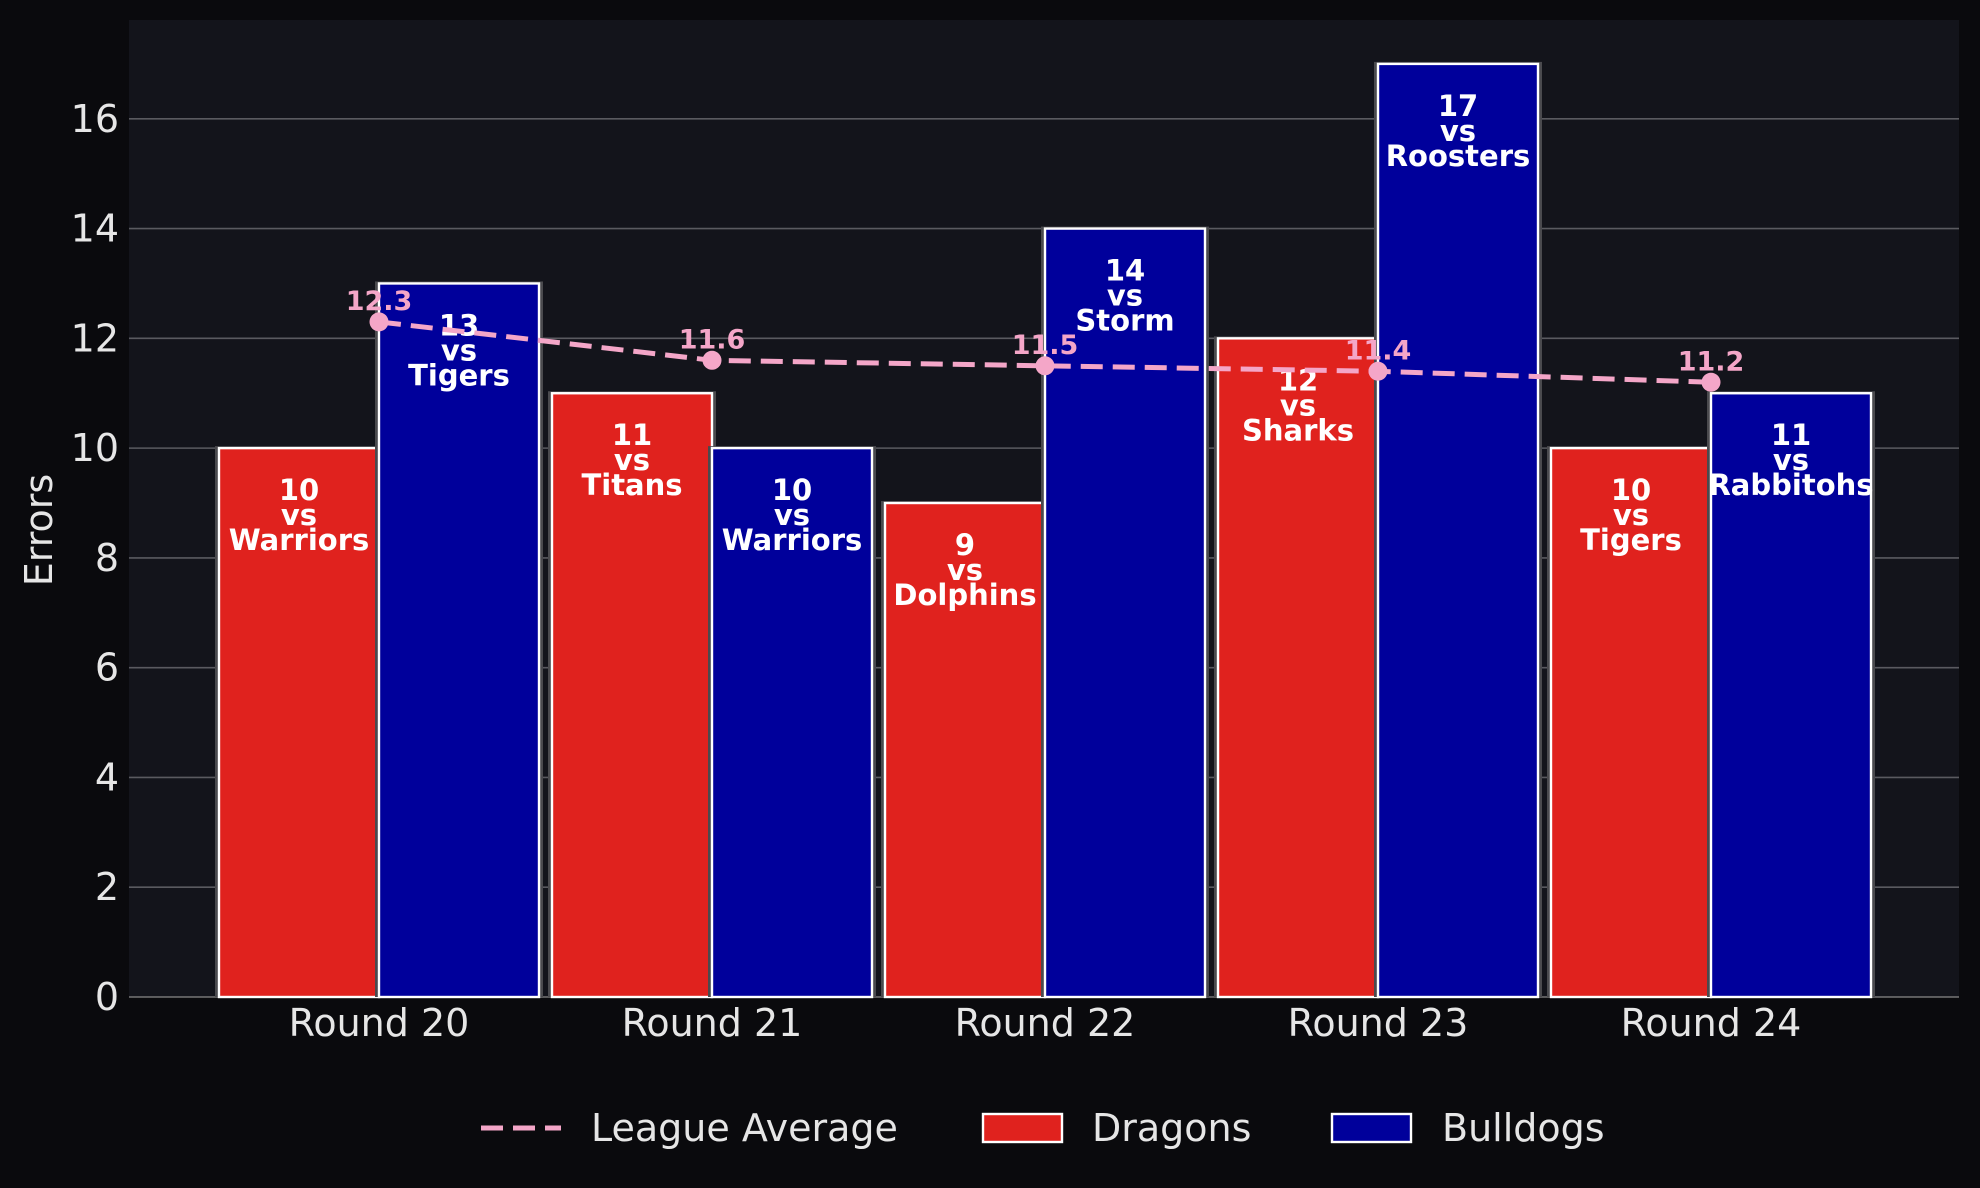  I want to click on league-average-value-label: 11.6, so click(712, 339).